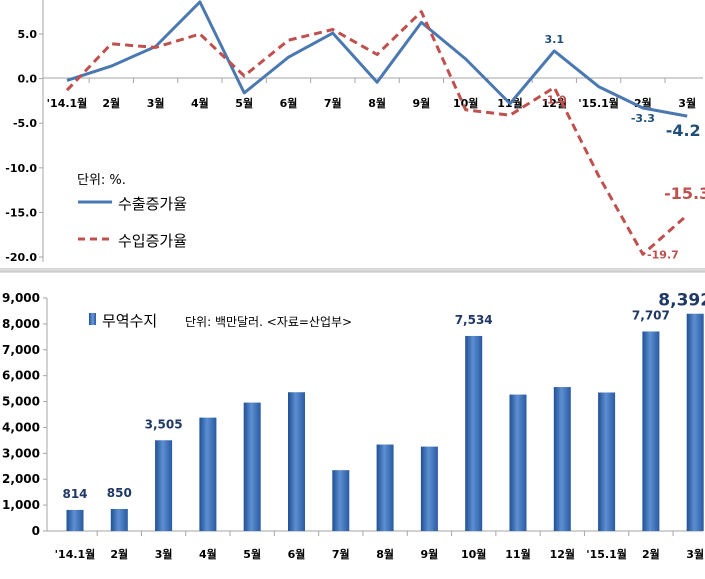 Image resolution: width=705 pixels, height=579 pixels. I want to click on bar-chart-x-tick-label: 5월, so click(252, 554).